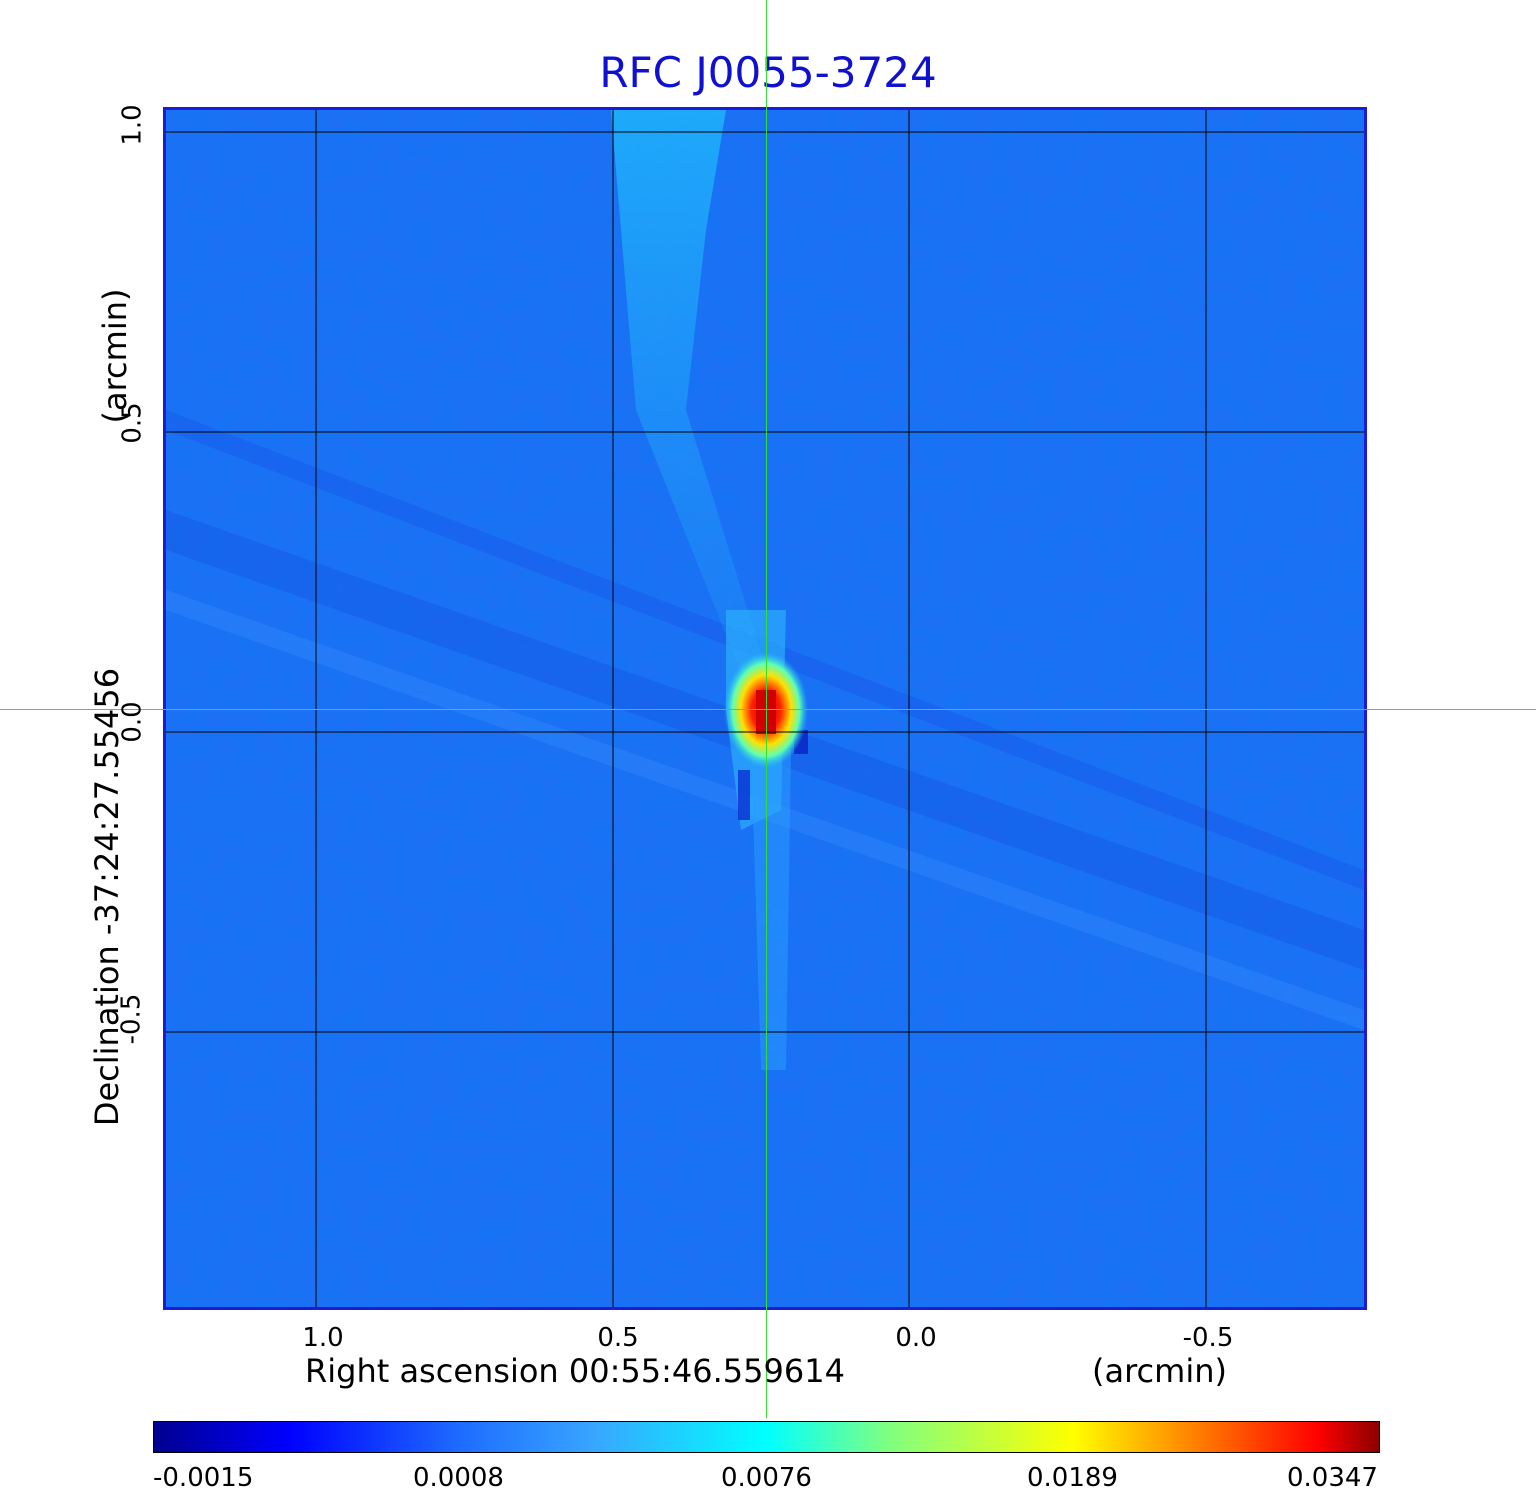 Image resolution: width=1536 pixels, height=1511 pixels. What do you see at coordinates (768, 72) in the screenshot?
I see `plot-title: RFC J0055-3724` at bounding box center [768, 72].